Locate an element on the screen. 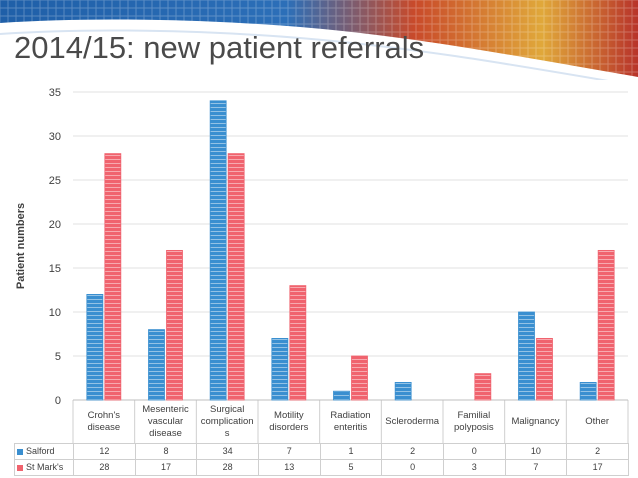 The width and height of the screenshot is (638, 478). y-tick-label: 35 is located at coordinates (55, 93).